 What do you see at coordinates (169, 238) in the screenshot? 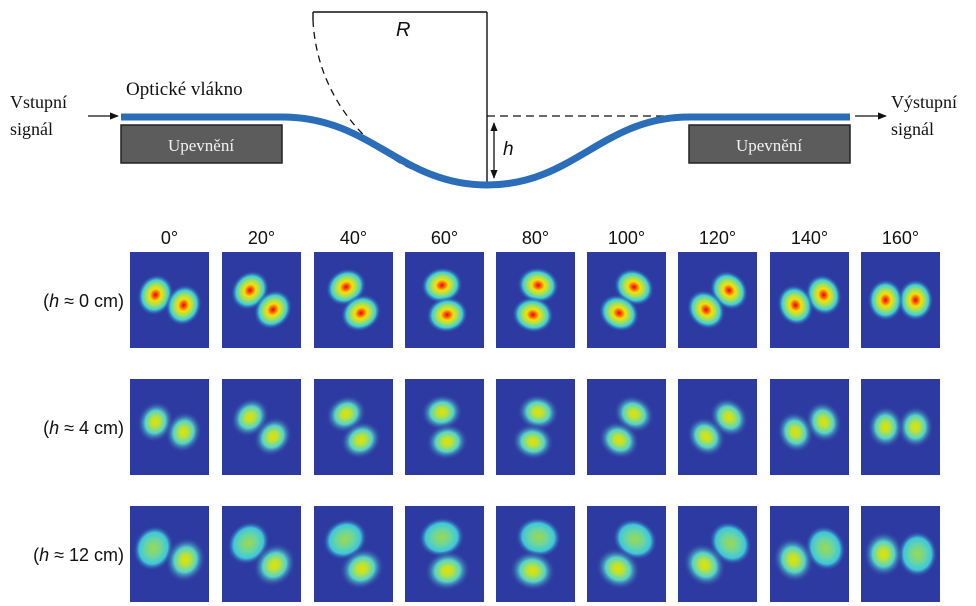
I see `angle-header: 0°` at bounding box center [169, 238].